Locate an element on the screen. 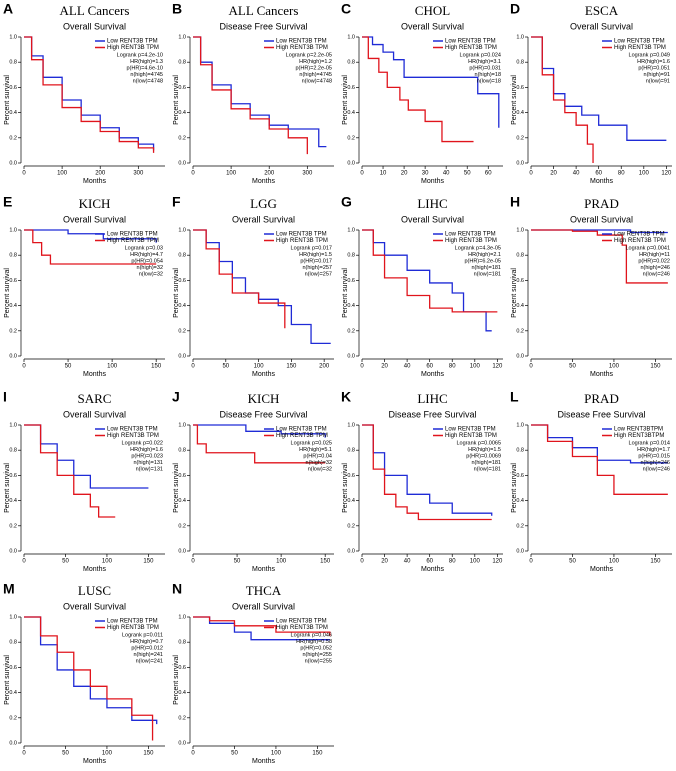 The width and height of the screenshot is (676, 771). stat-label: p(HR)=0.04 is located at coordinates (317, 456).